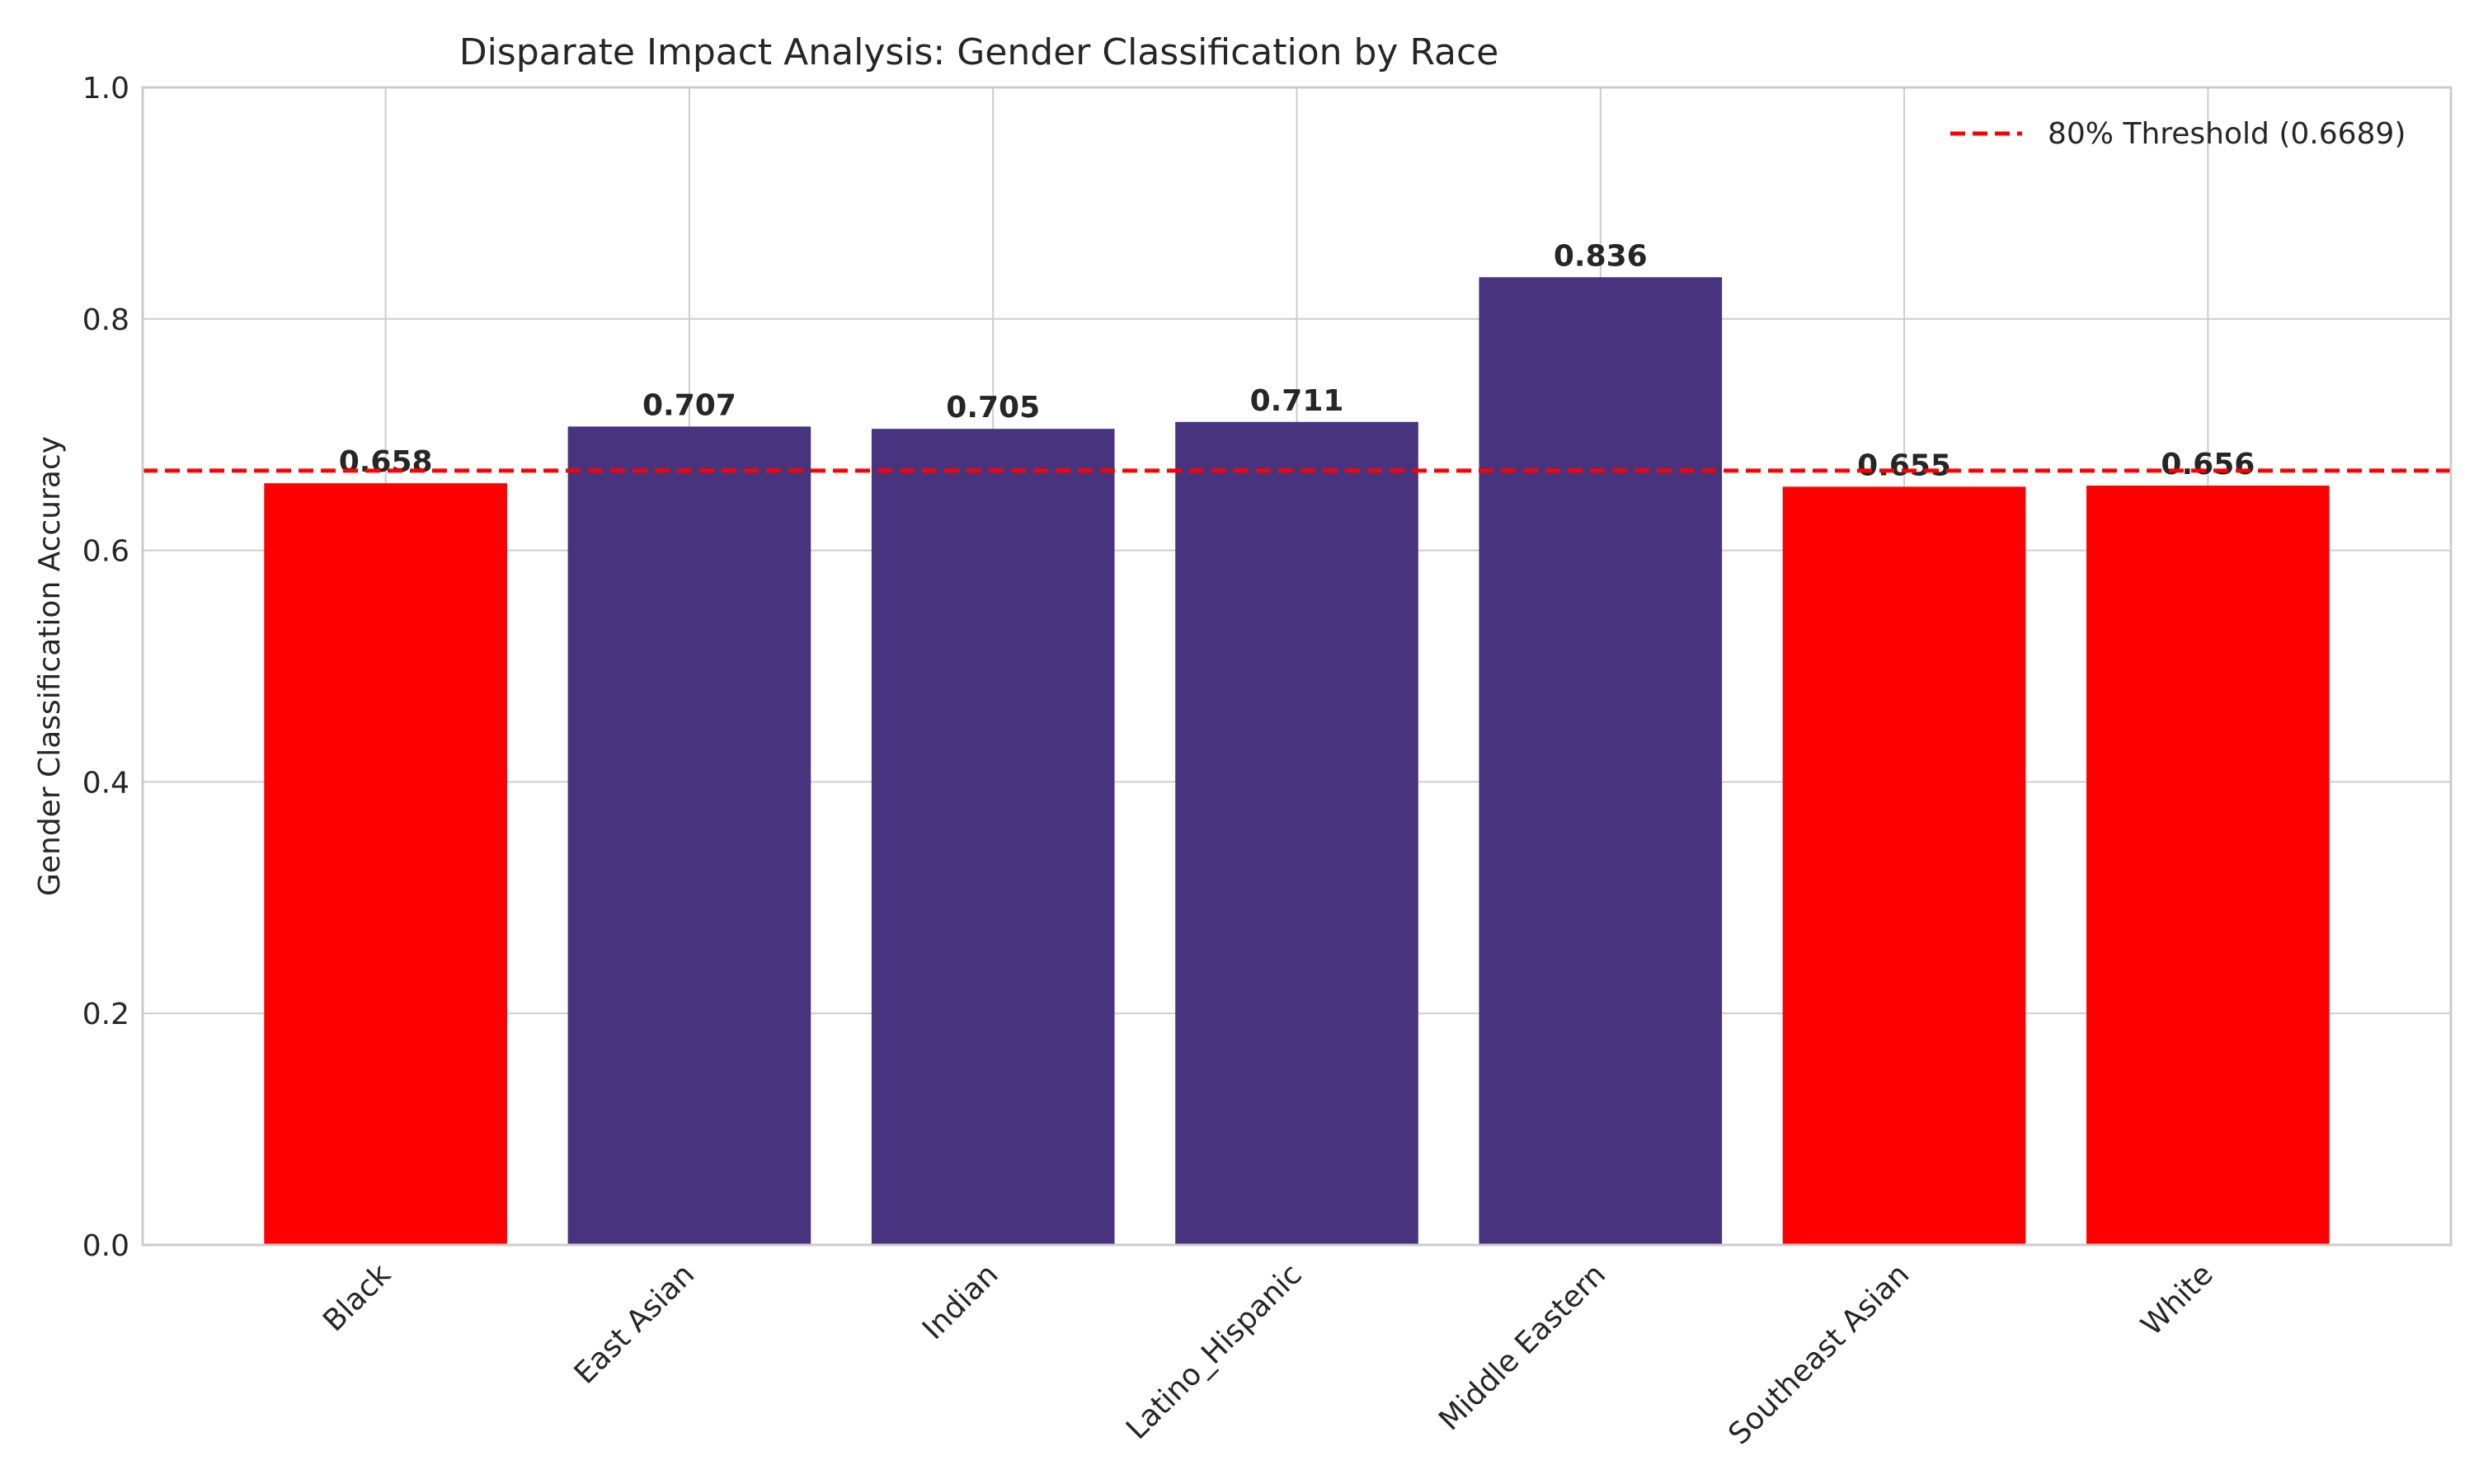 This screenshot has width=2474, height=1484. Describe the element at coordinates (105, 552) in the screenshot. I see `y-tick-label: 0.6` at that location.